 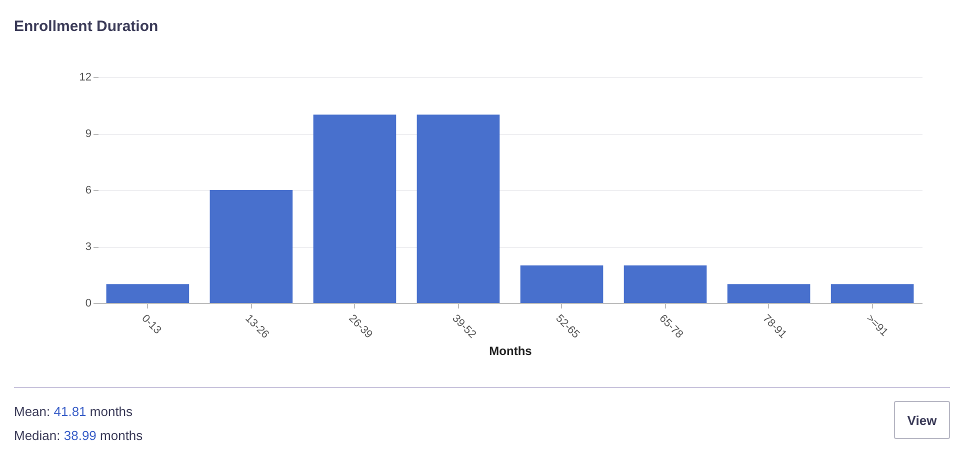 I want to click on chart-title: Enrollment Duration, so click(x=86, y=26).